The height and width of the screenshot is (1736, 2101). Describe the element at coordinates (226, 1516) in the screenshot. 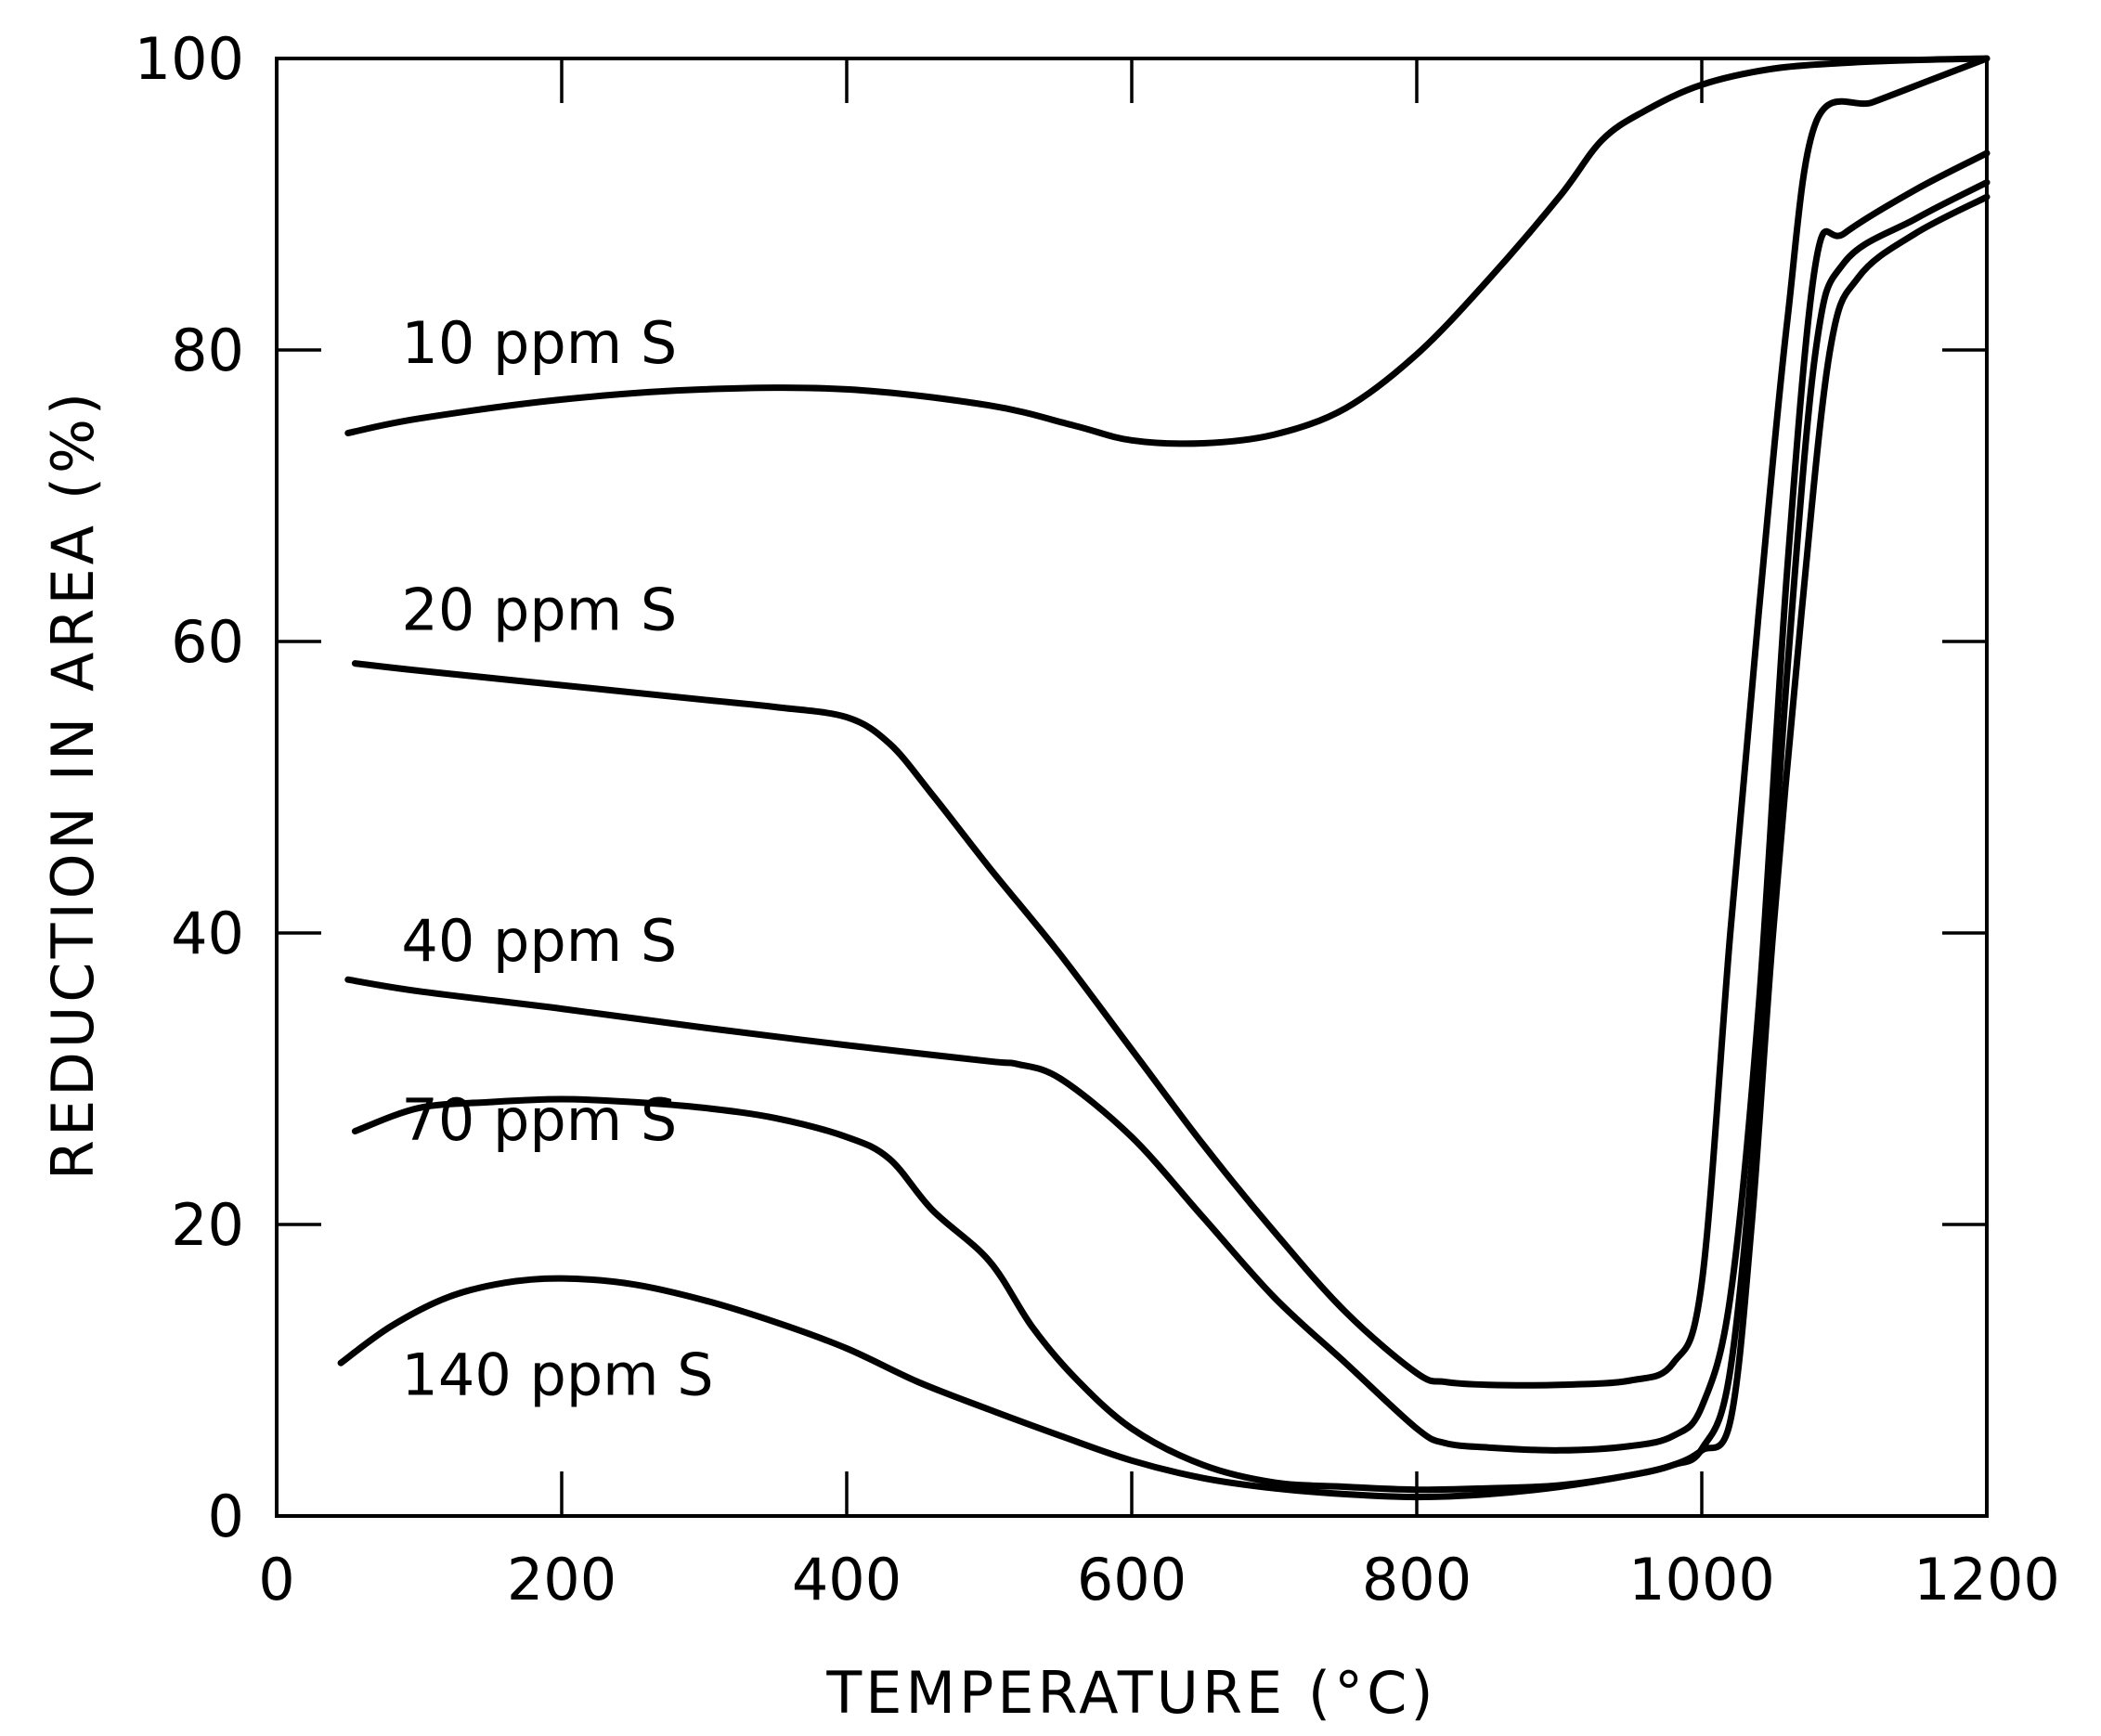

I see `y-tick-label: 0` at that location.